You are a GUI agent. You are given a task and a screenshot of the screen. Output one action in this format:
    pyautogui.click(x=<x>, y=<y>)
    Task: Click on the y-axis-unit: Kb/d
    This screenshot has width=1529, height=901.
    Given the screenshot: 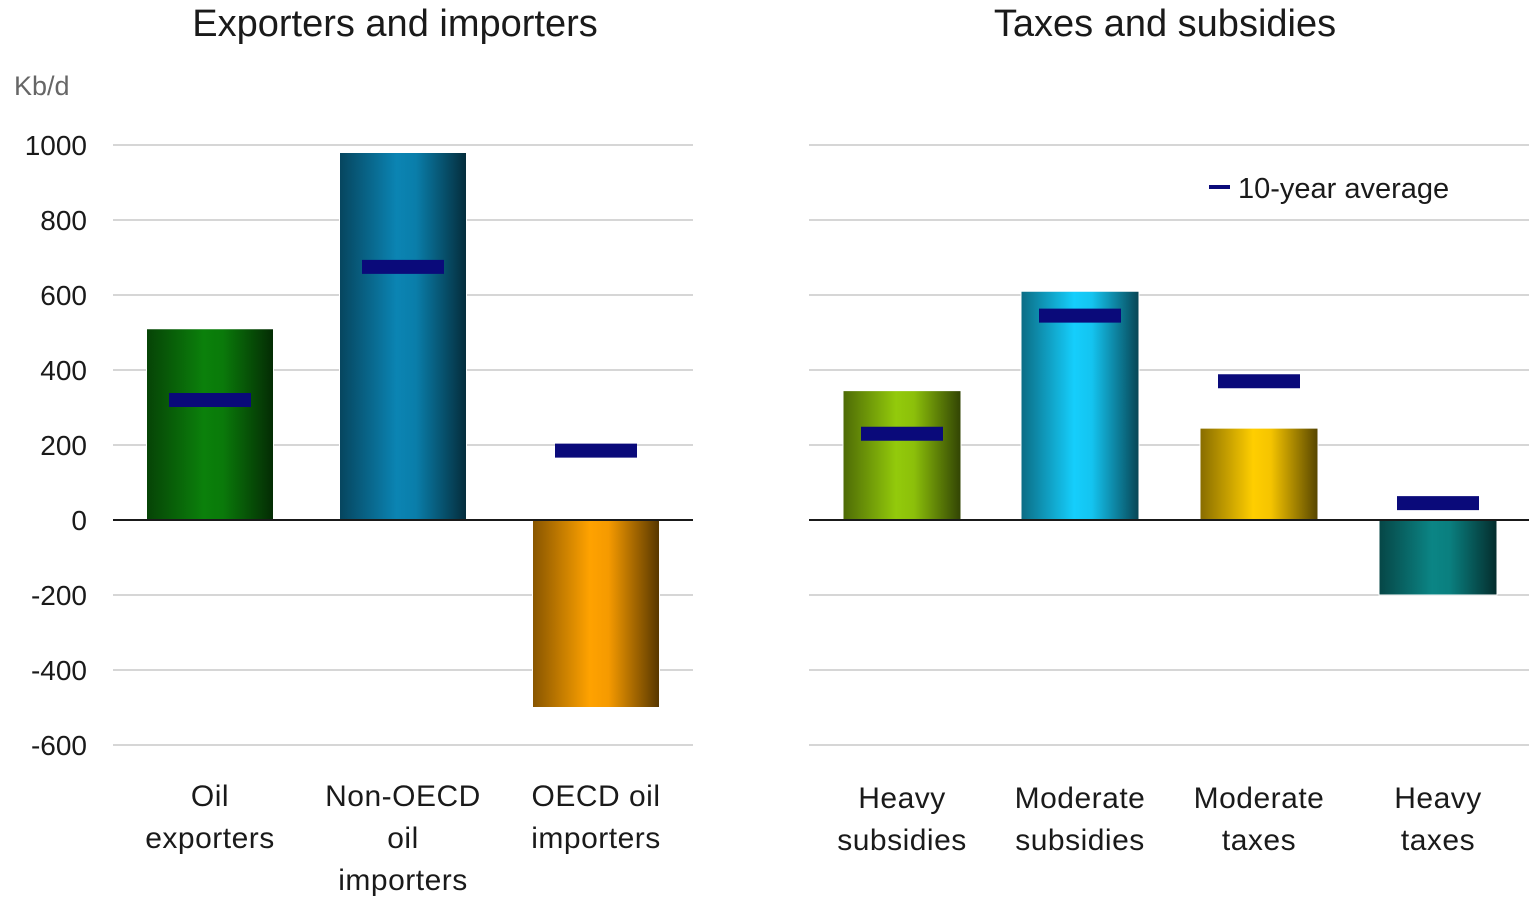 What is the action you would take?
    pyautogui.click(x=42, y=86)
    